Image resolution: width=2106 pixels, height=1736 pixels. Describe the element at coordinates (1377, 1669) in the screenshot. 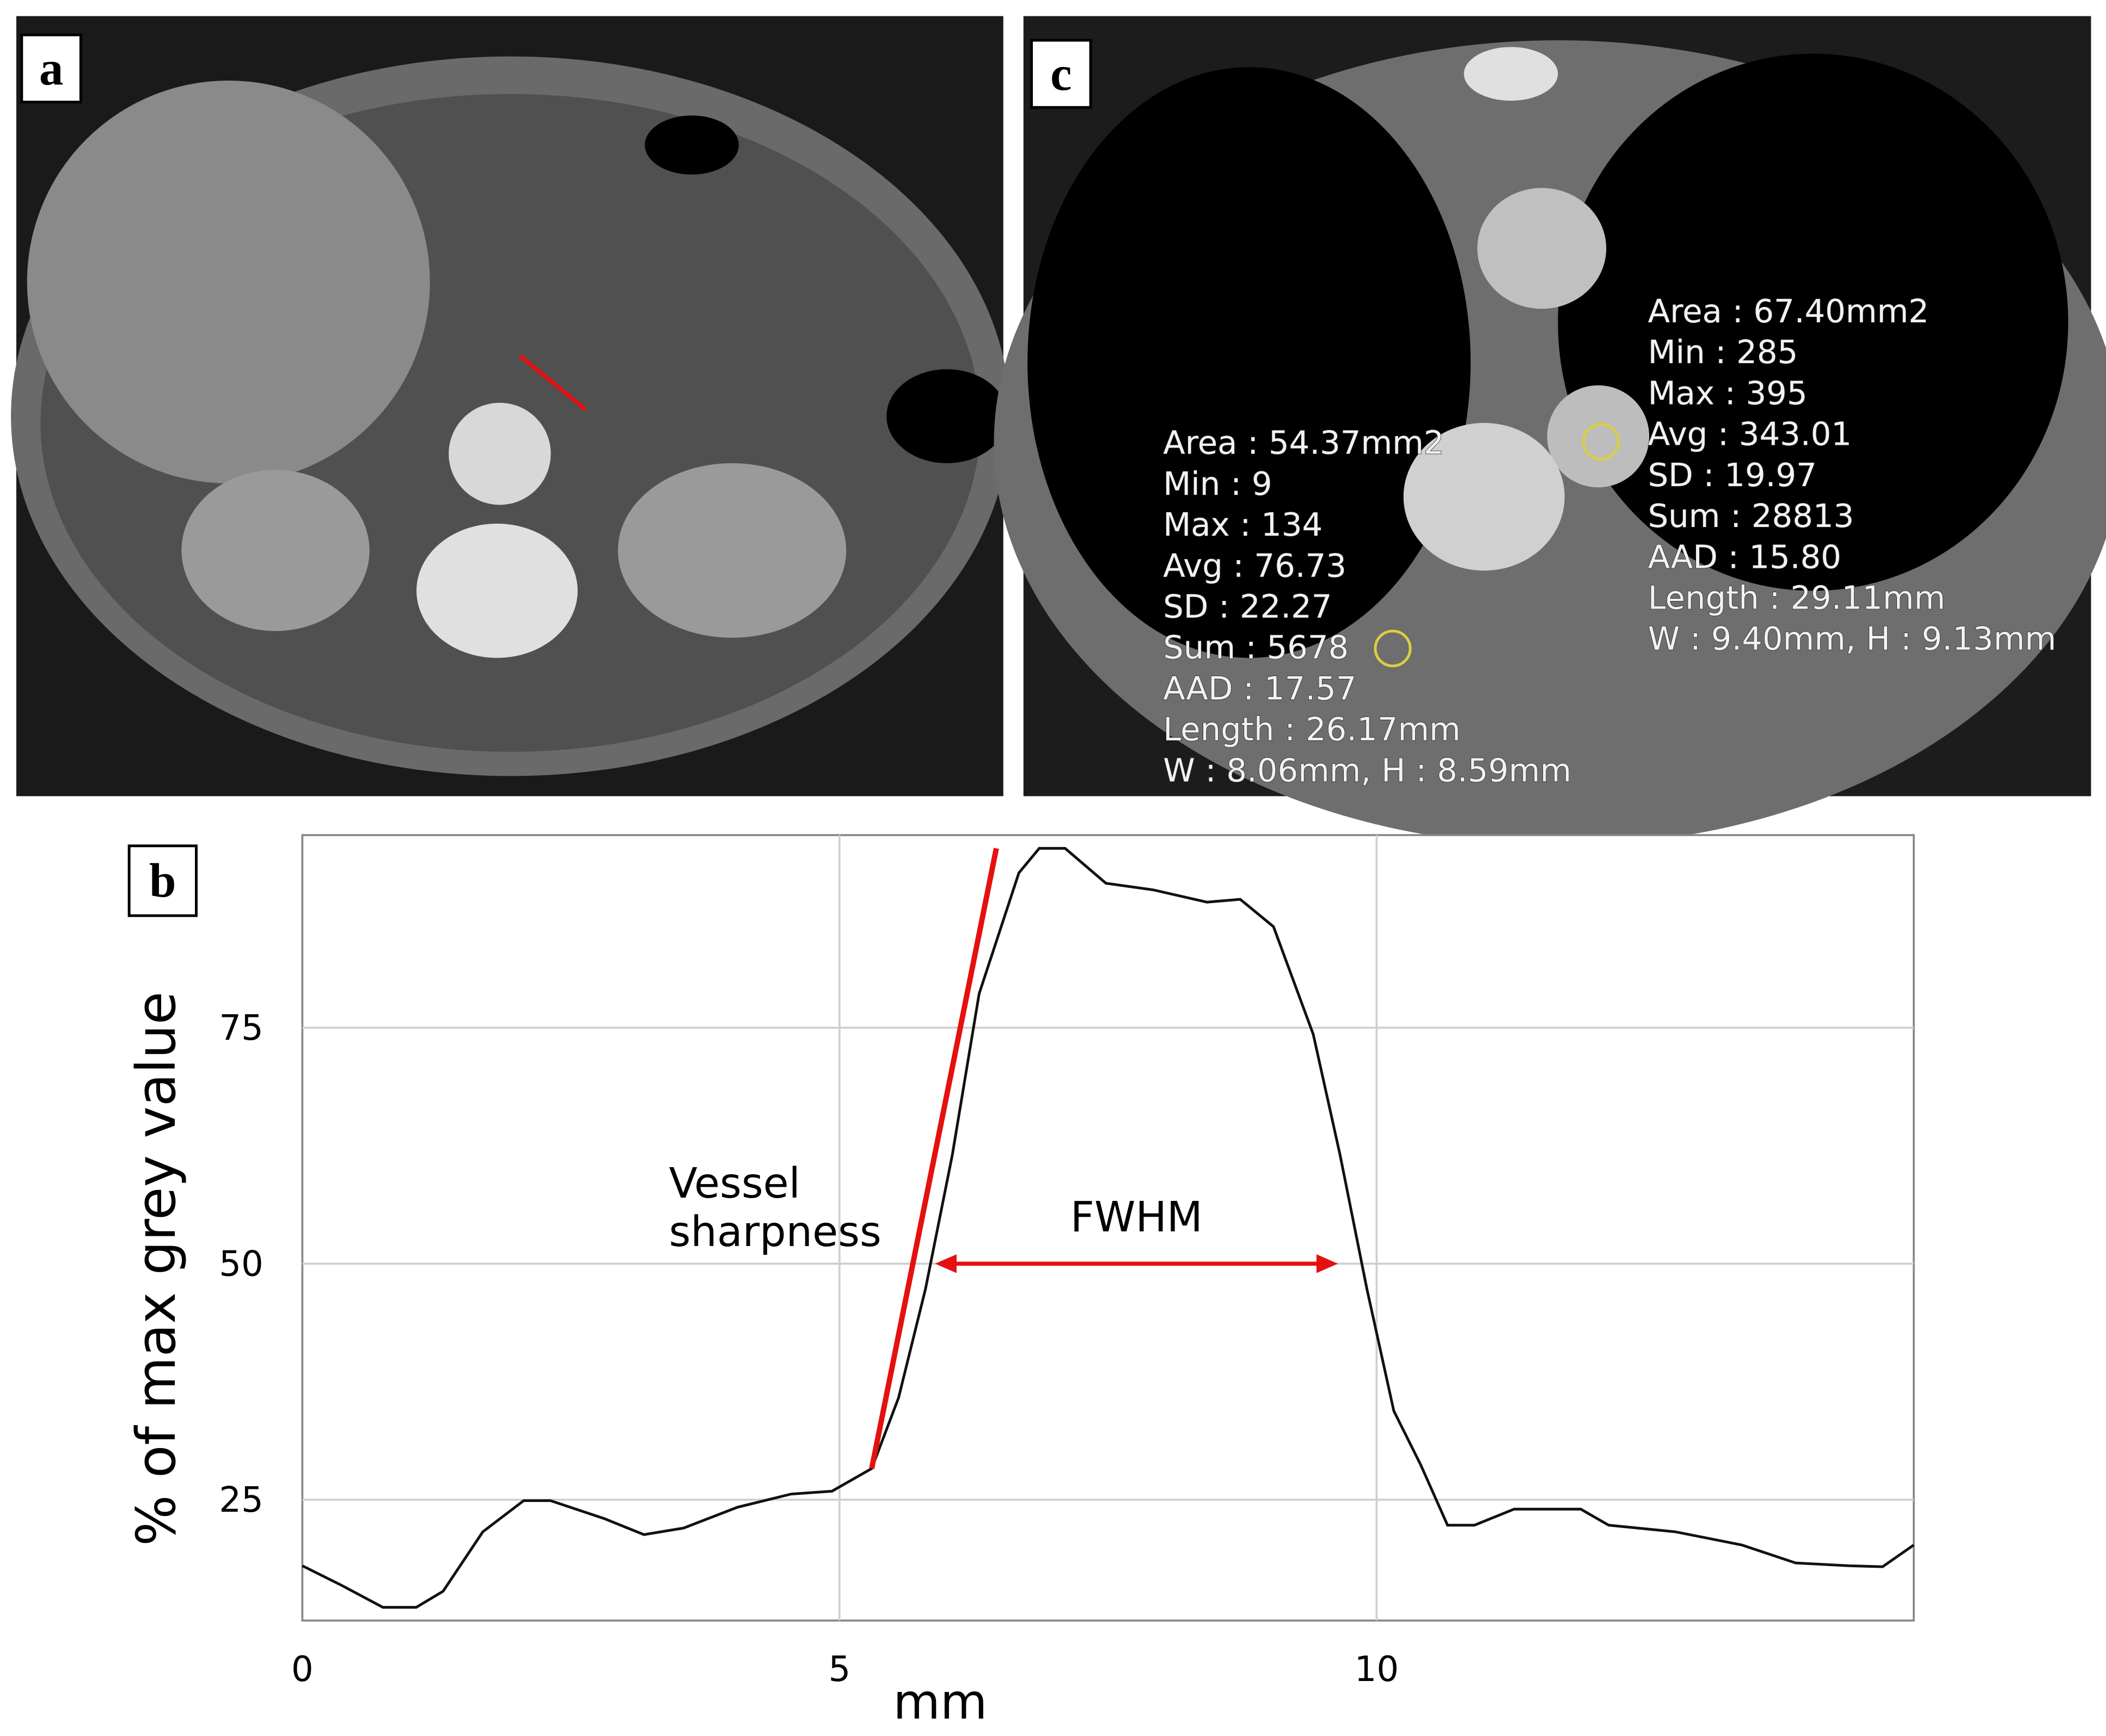

I see `x-tick-label: 10` at that location.